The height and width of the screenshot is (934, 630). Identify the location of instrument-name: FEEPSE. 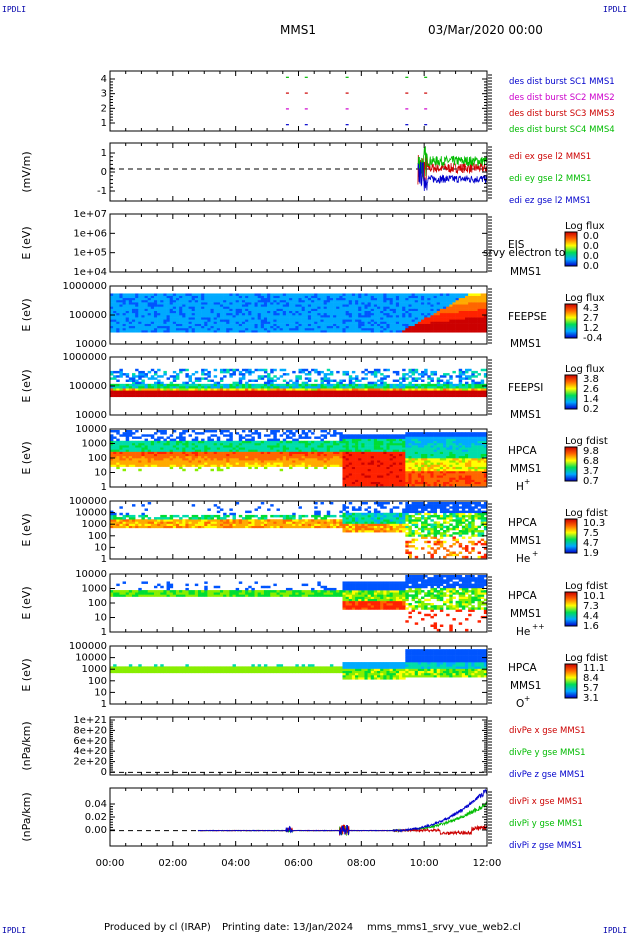
(527, 317).